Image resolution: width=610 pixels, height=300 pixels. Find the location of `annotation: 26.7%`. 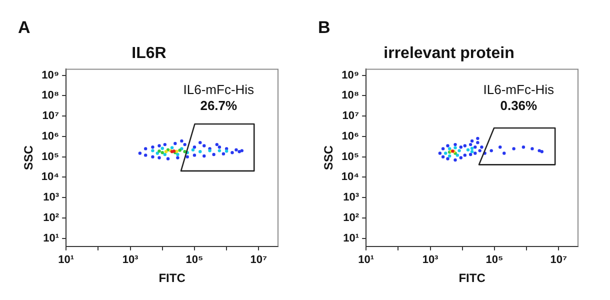

annotation: 26.7% is located at coordinates (219, 106).